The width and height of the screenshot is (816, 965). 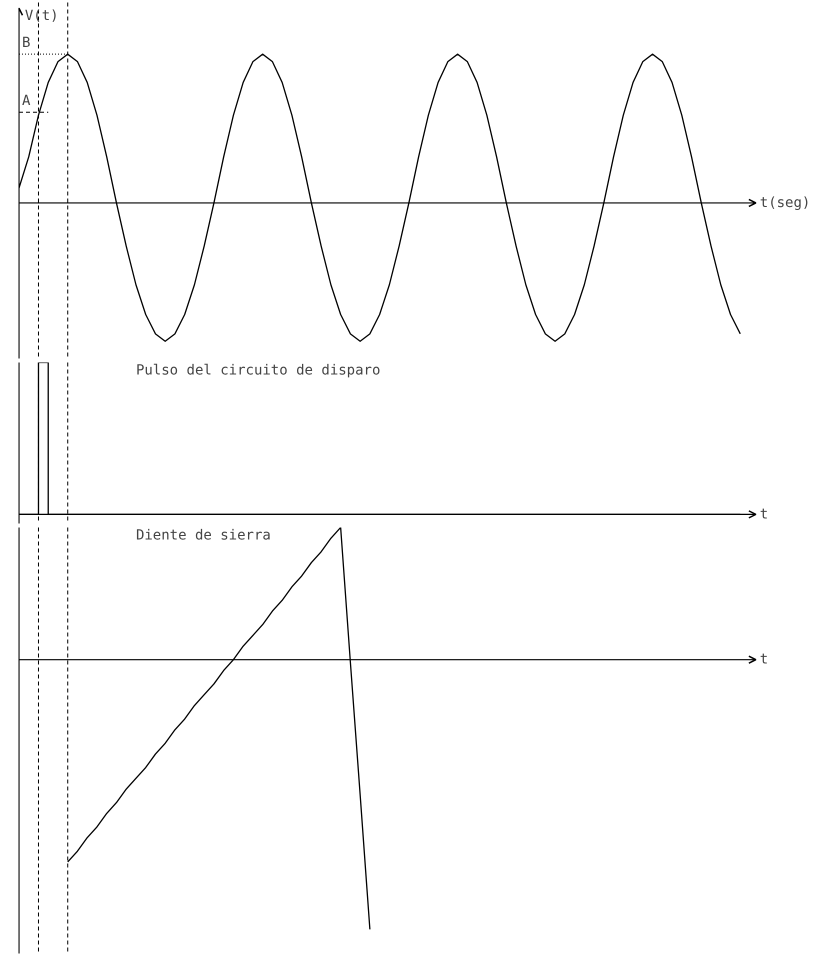 I want to click on ref-line-label: A, so click(x=26, y=101).